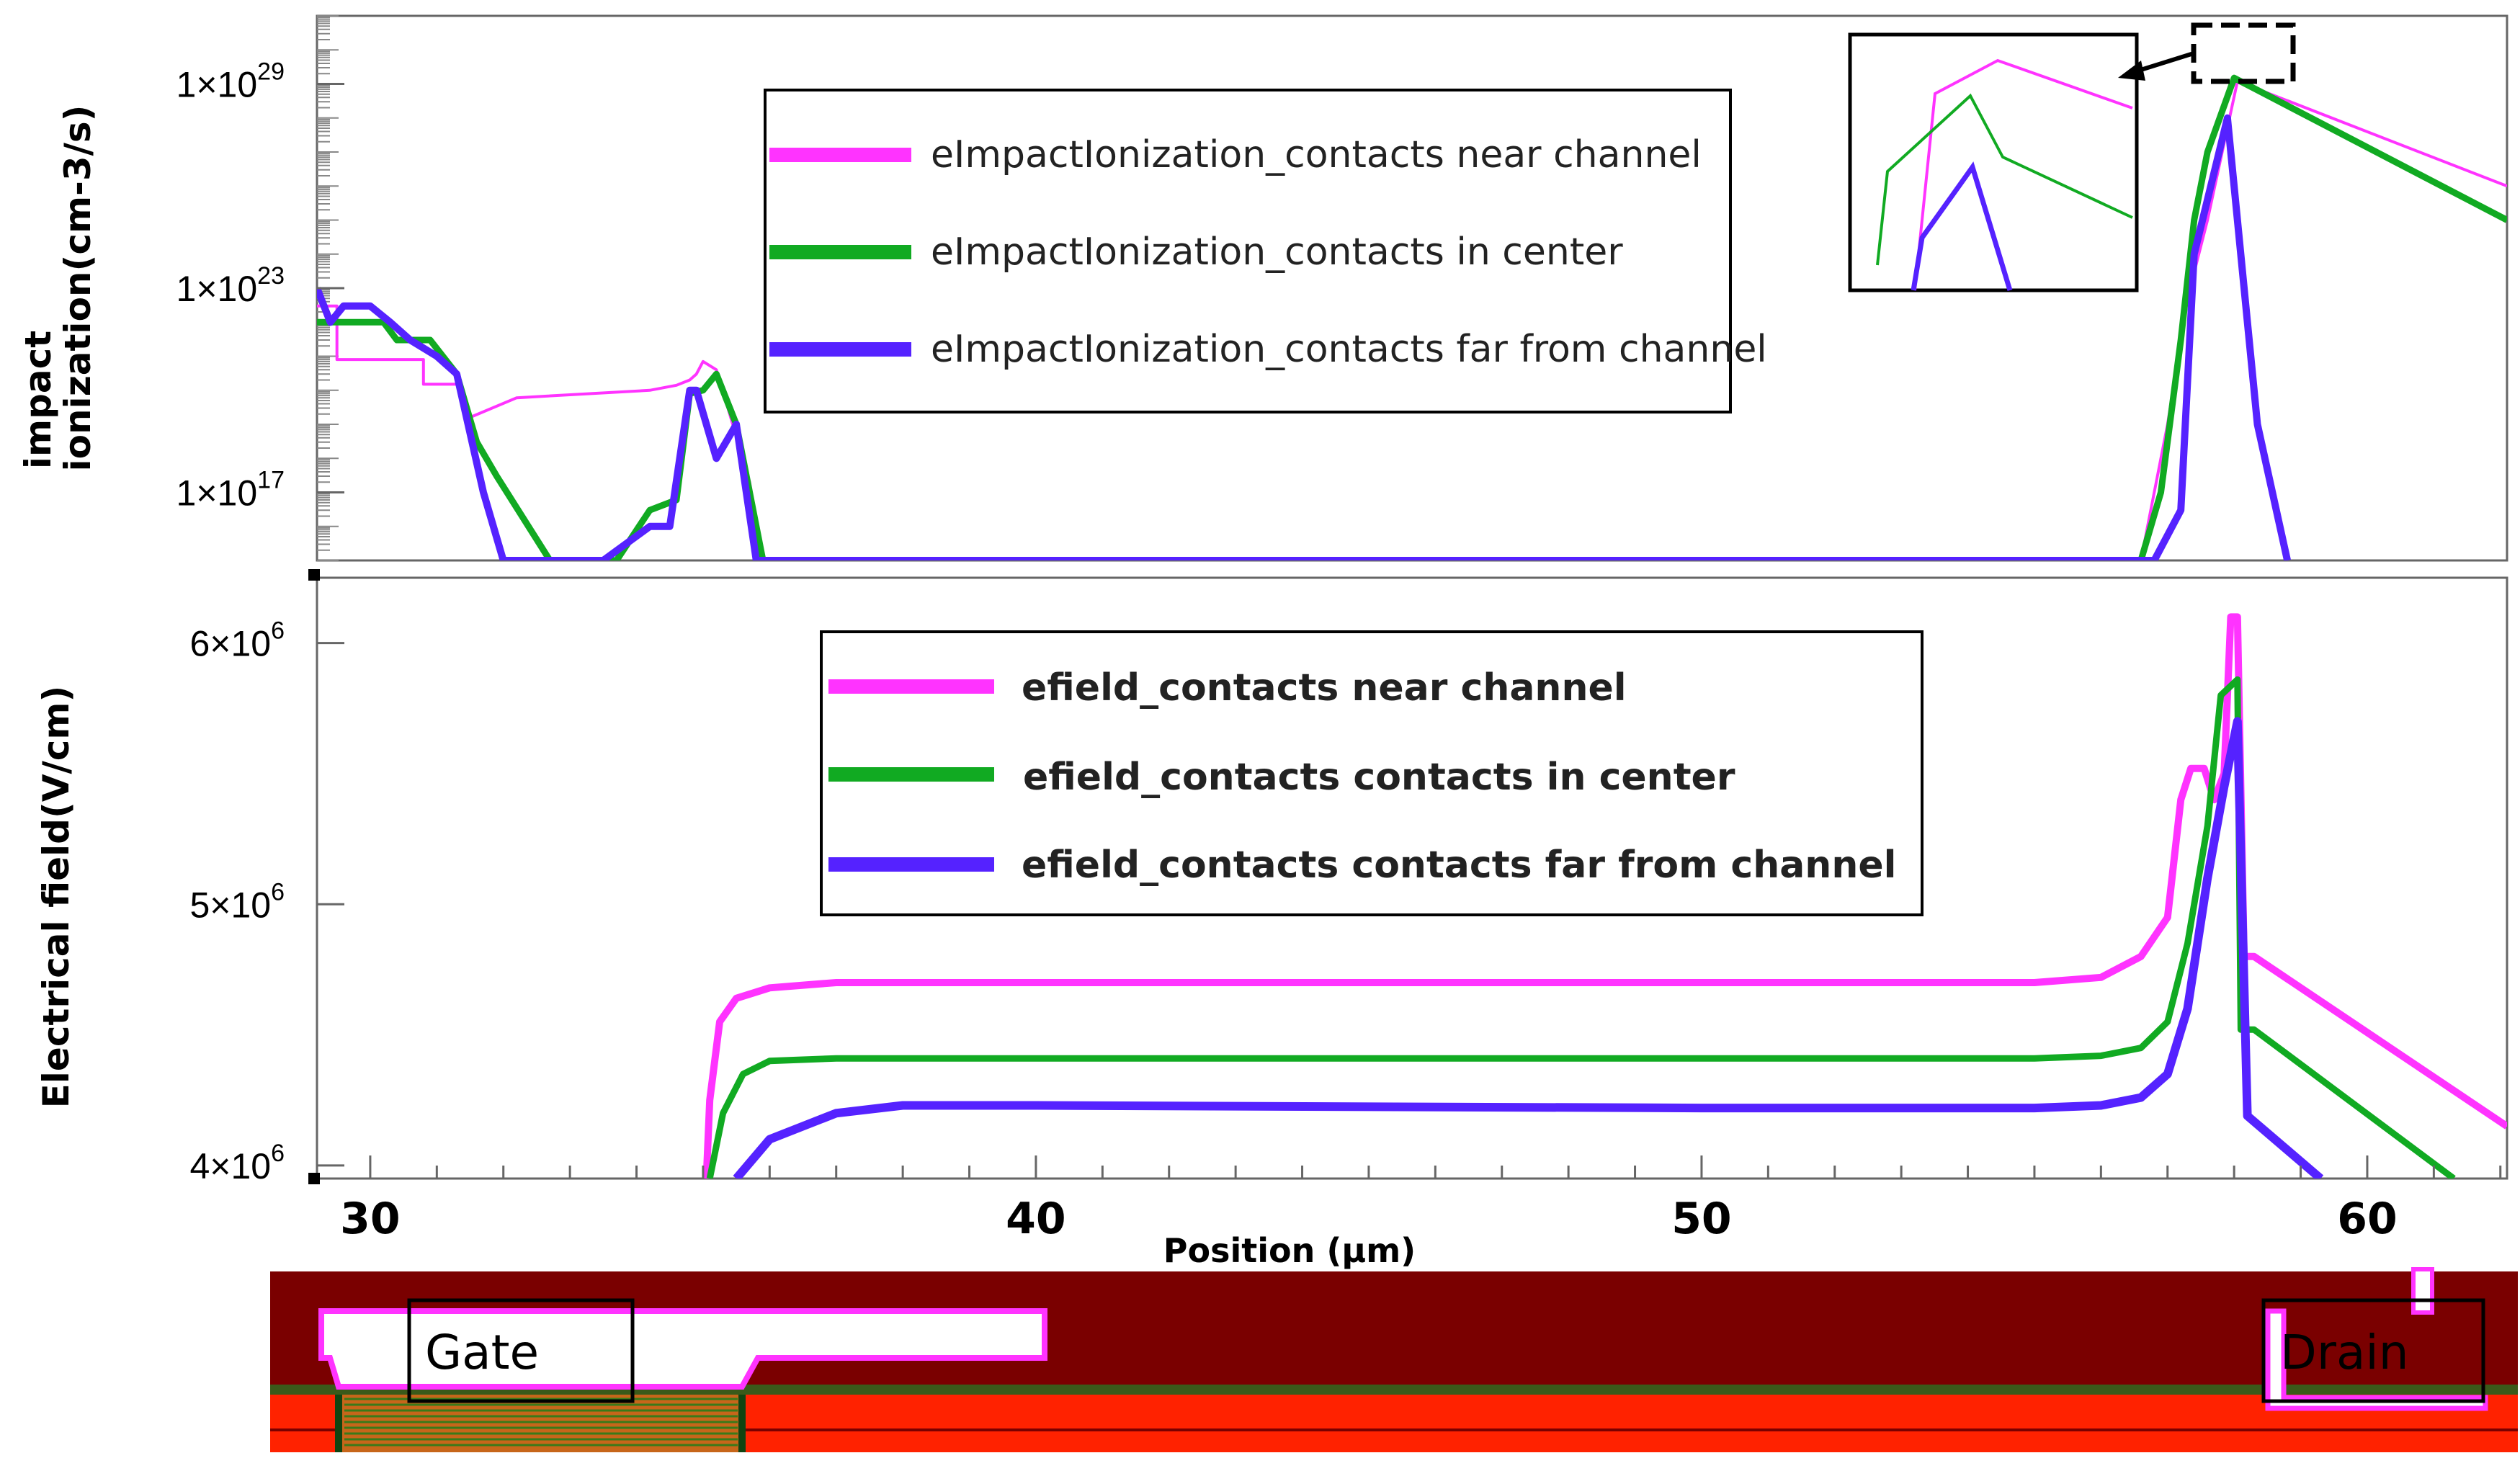  Describe the element at coordinates (482, 1352) in the screenshot. I see `gate-label: Gate` at that location.